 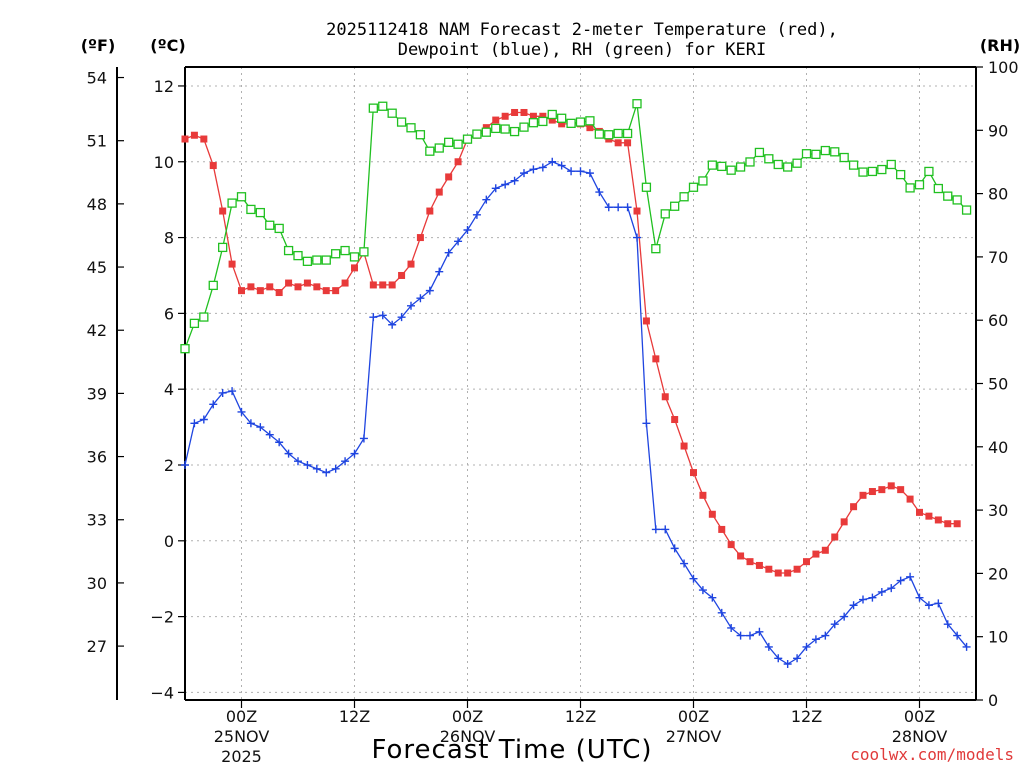 I want to click on x-axis-label: Forecast Time (UTC), so click(x=511, y=750).